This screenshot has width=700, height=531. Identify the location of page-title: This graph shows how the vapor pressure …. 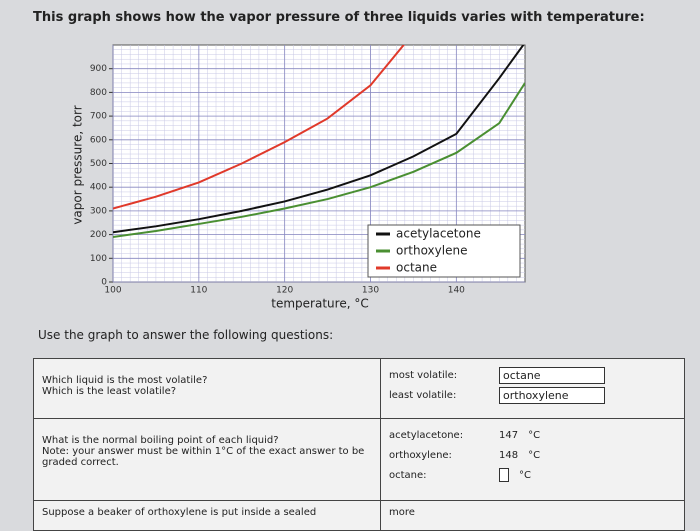
(339, 17).